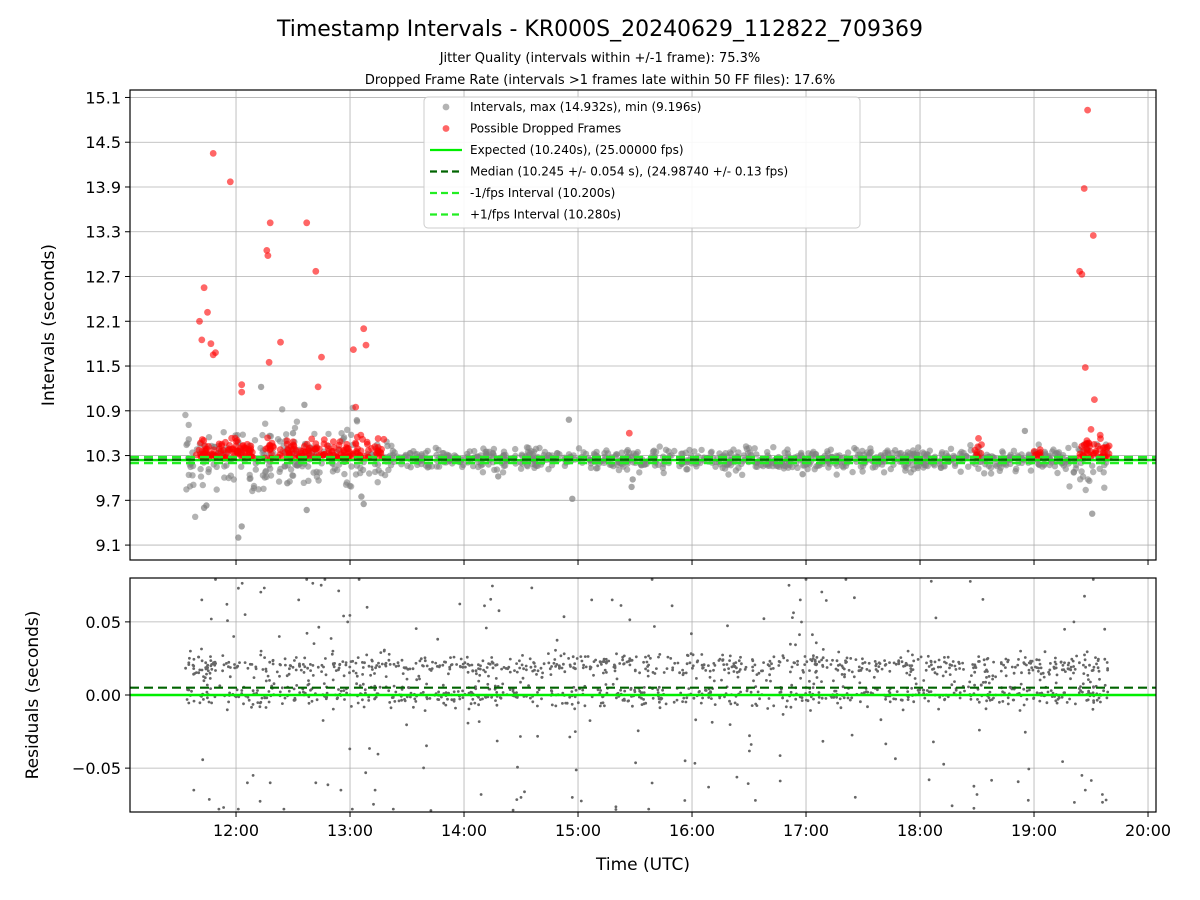  What do you see at coordinates (545, 129) in the screenshot?
I see `legend-entry-label: Possible Dropped Frames` at bounding box center [545, 129].